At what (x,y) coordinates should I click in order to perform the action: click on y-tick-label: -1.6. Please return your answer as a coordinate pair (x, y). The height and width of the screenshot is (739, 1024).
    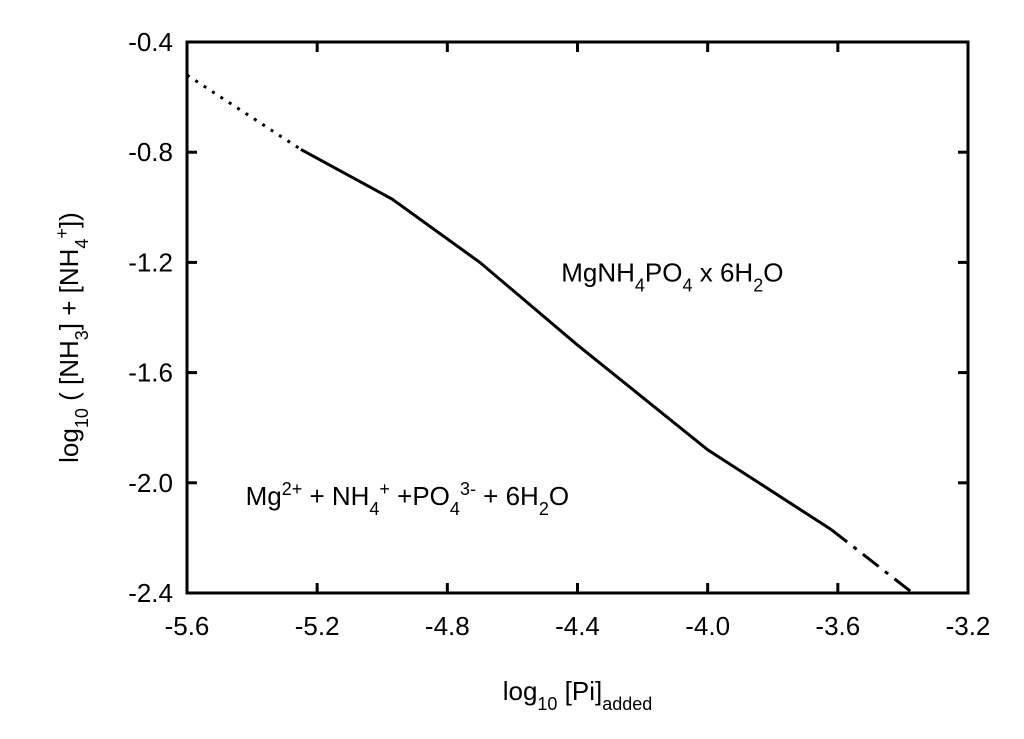
    Looking at the image, I should click on (150, 373).